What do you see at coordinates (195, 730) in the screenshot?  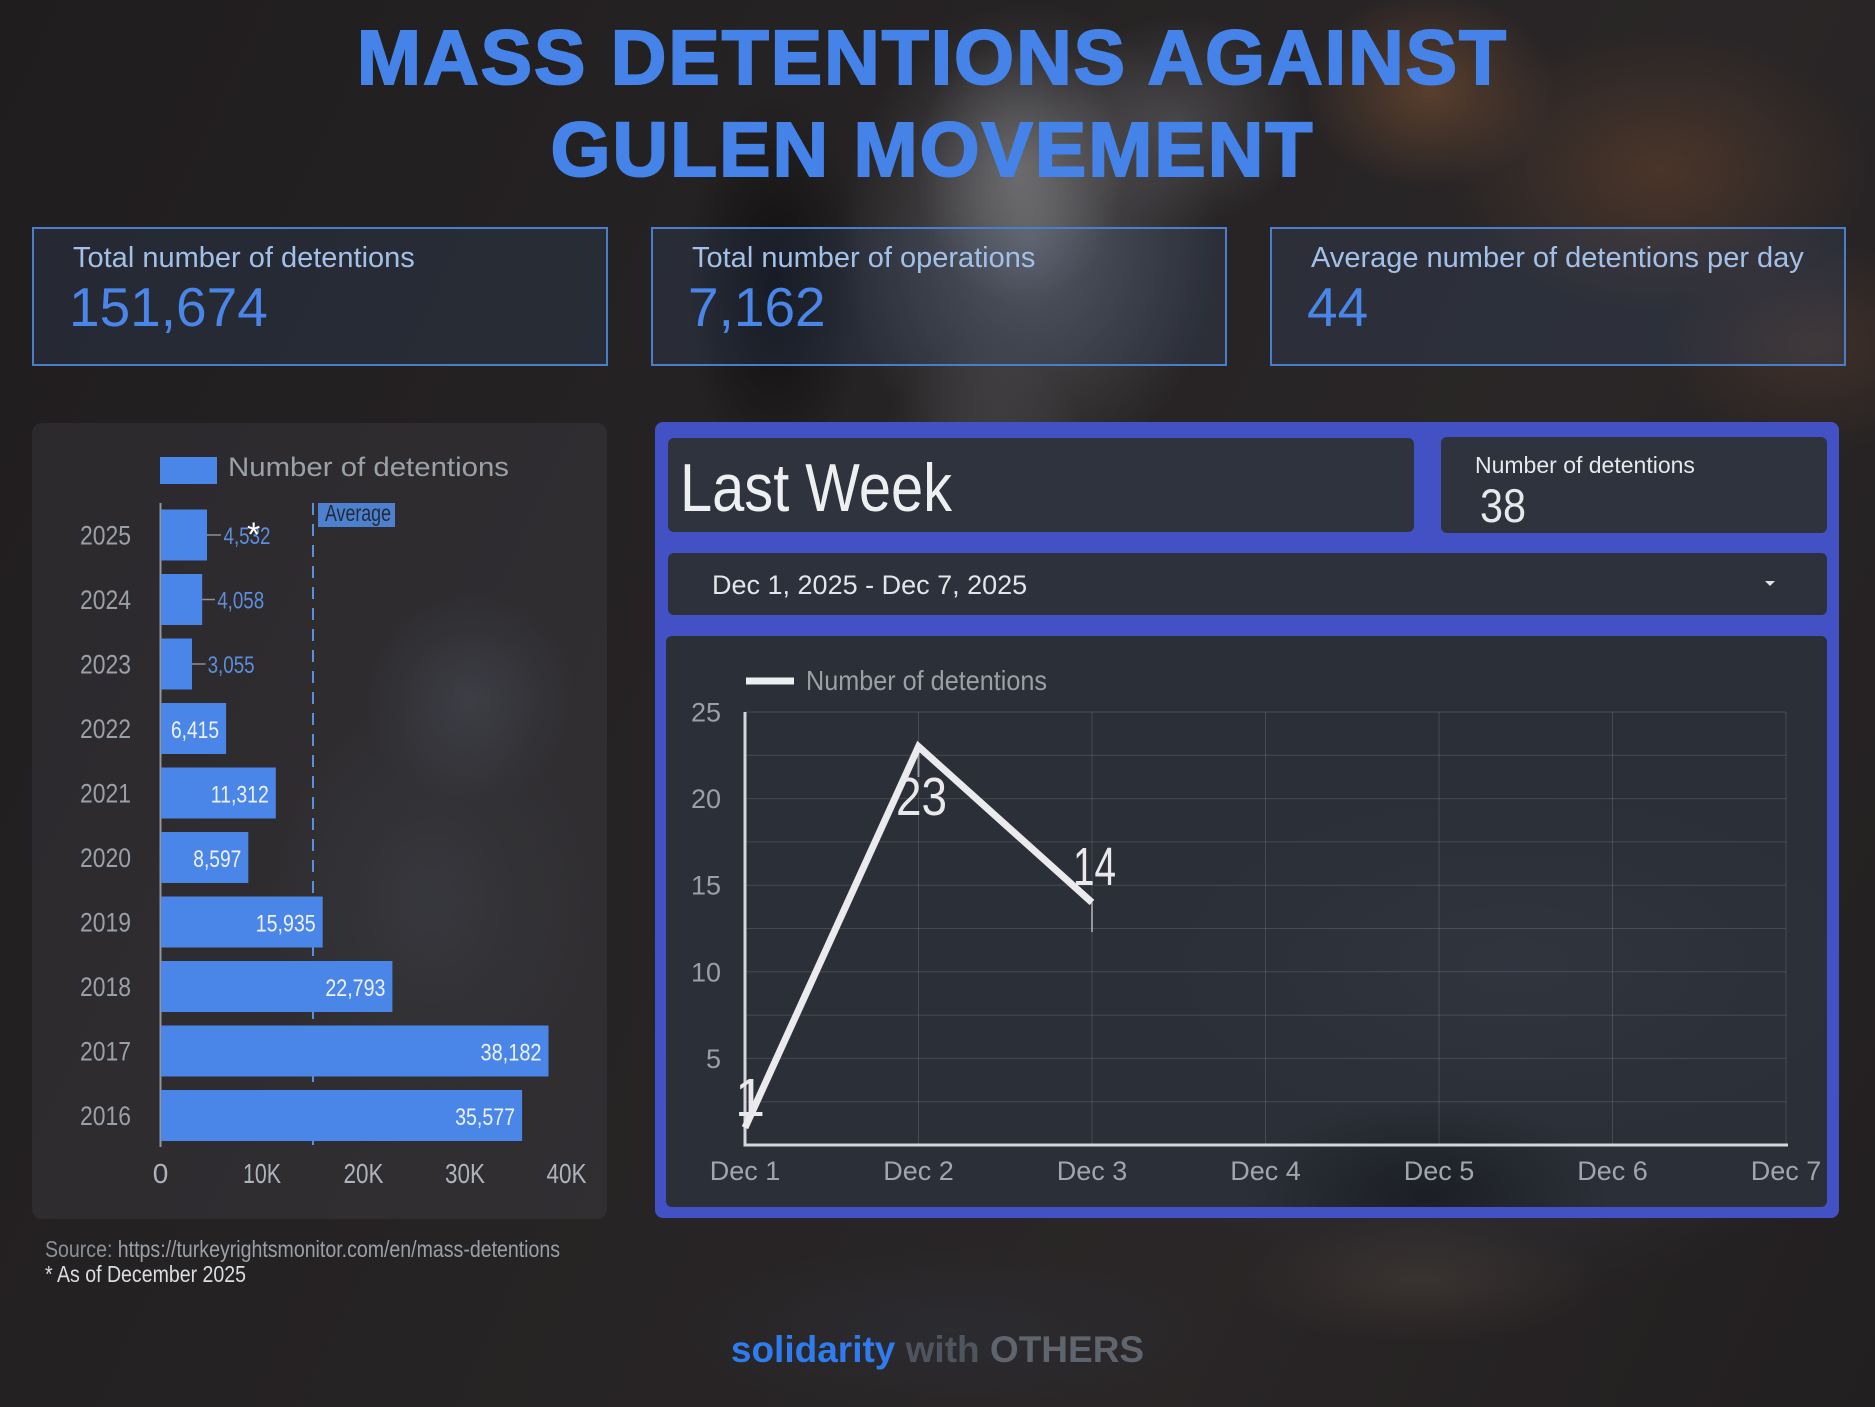 I see `svg-text: 6,415` at bounding box center [195, 730].